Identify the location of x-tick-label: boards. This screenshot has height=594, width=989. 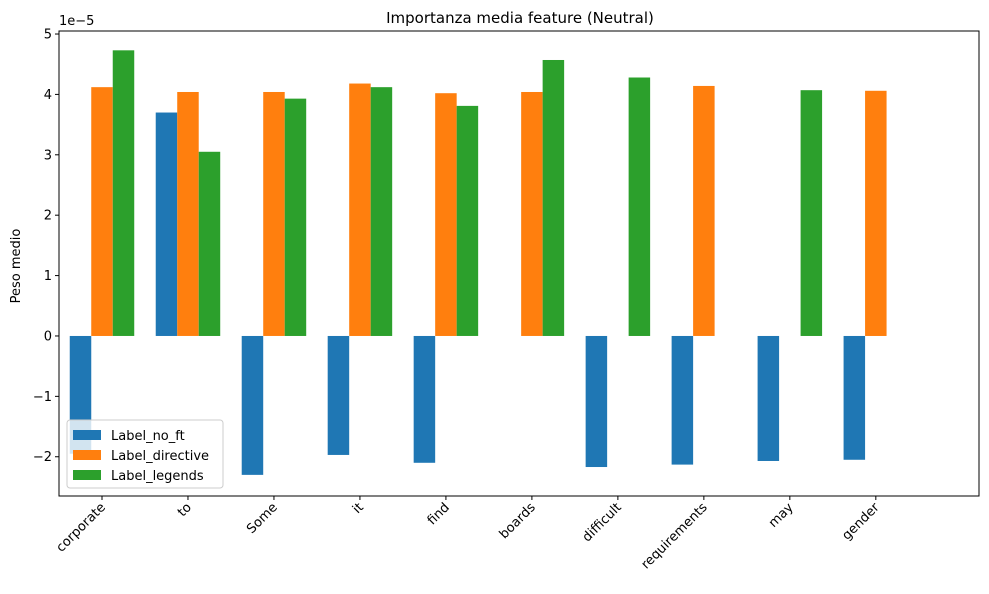
(518, 521).